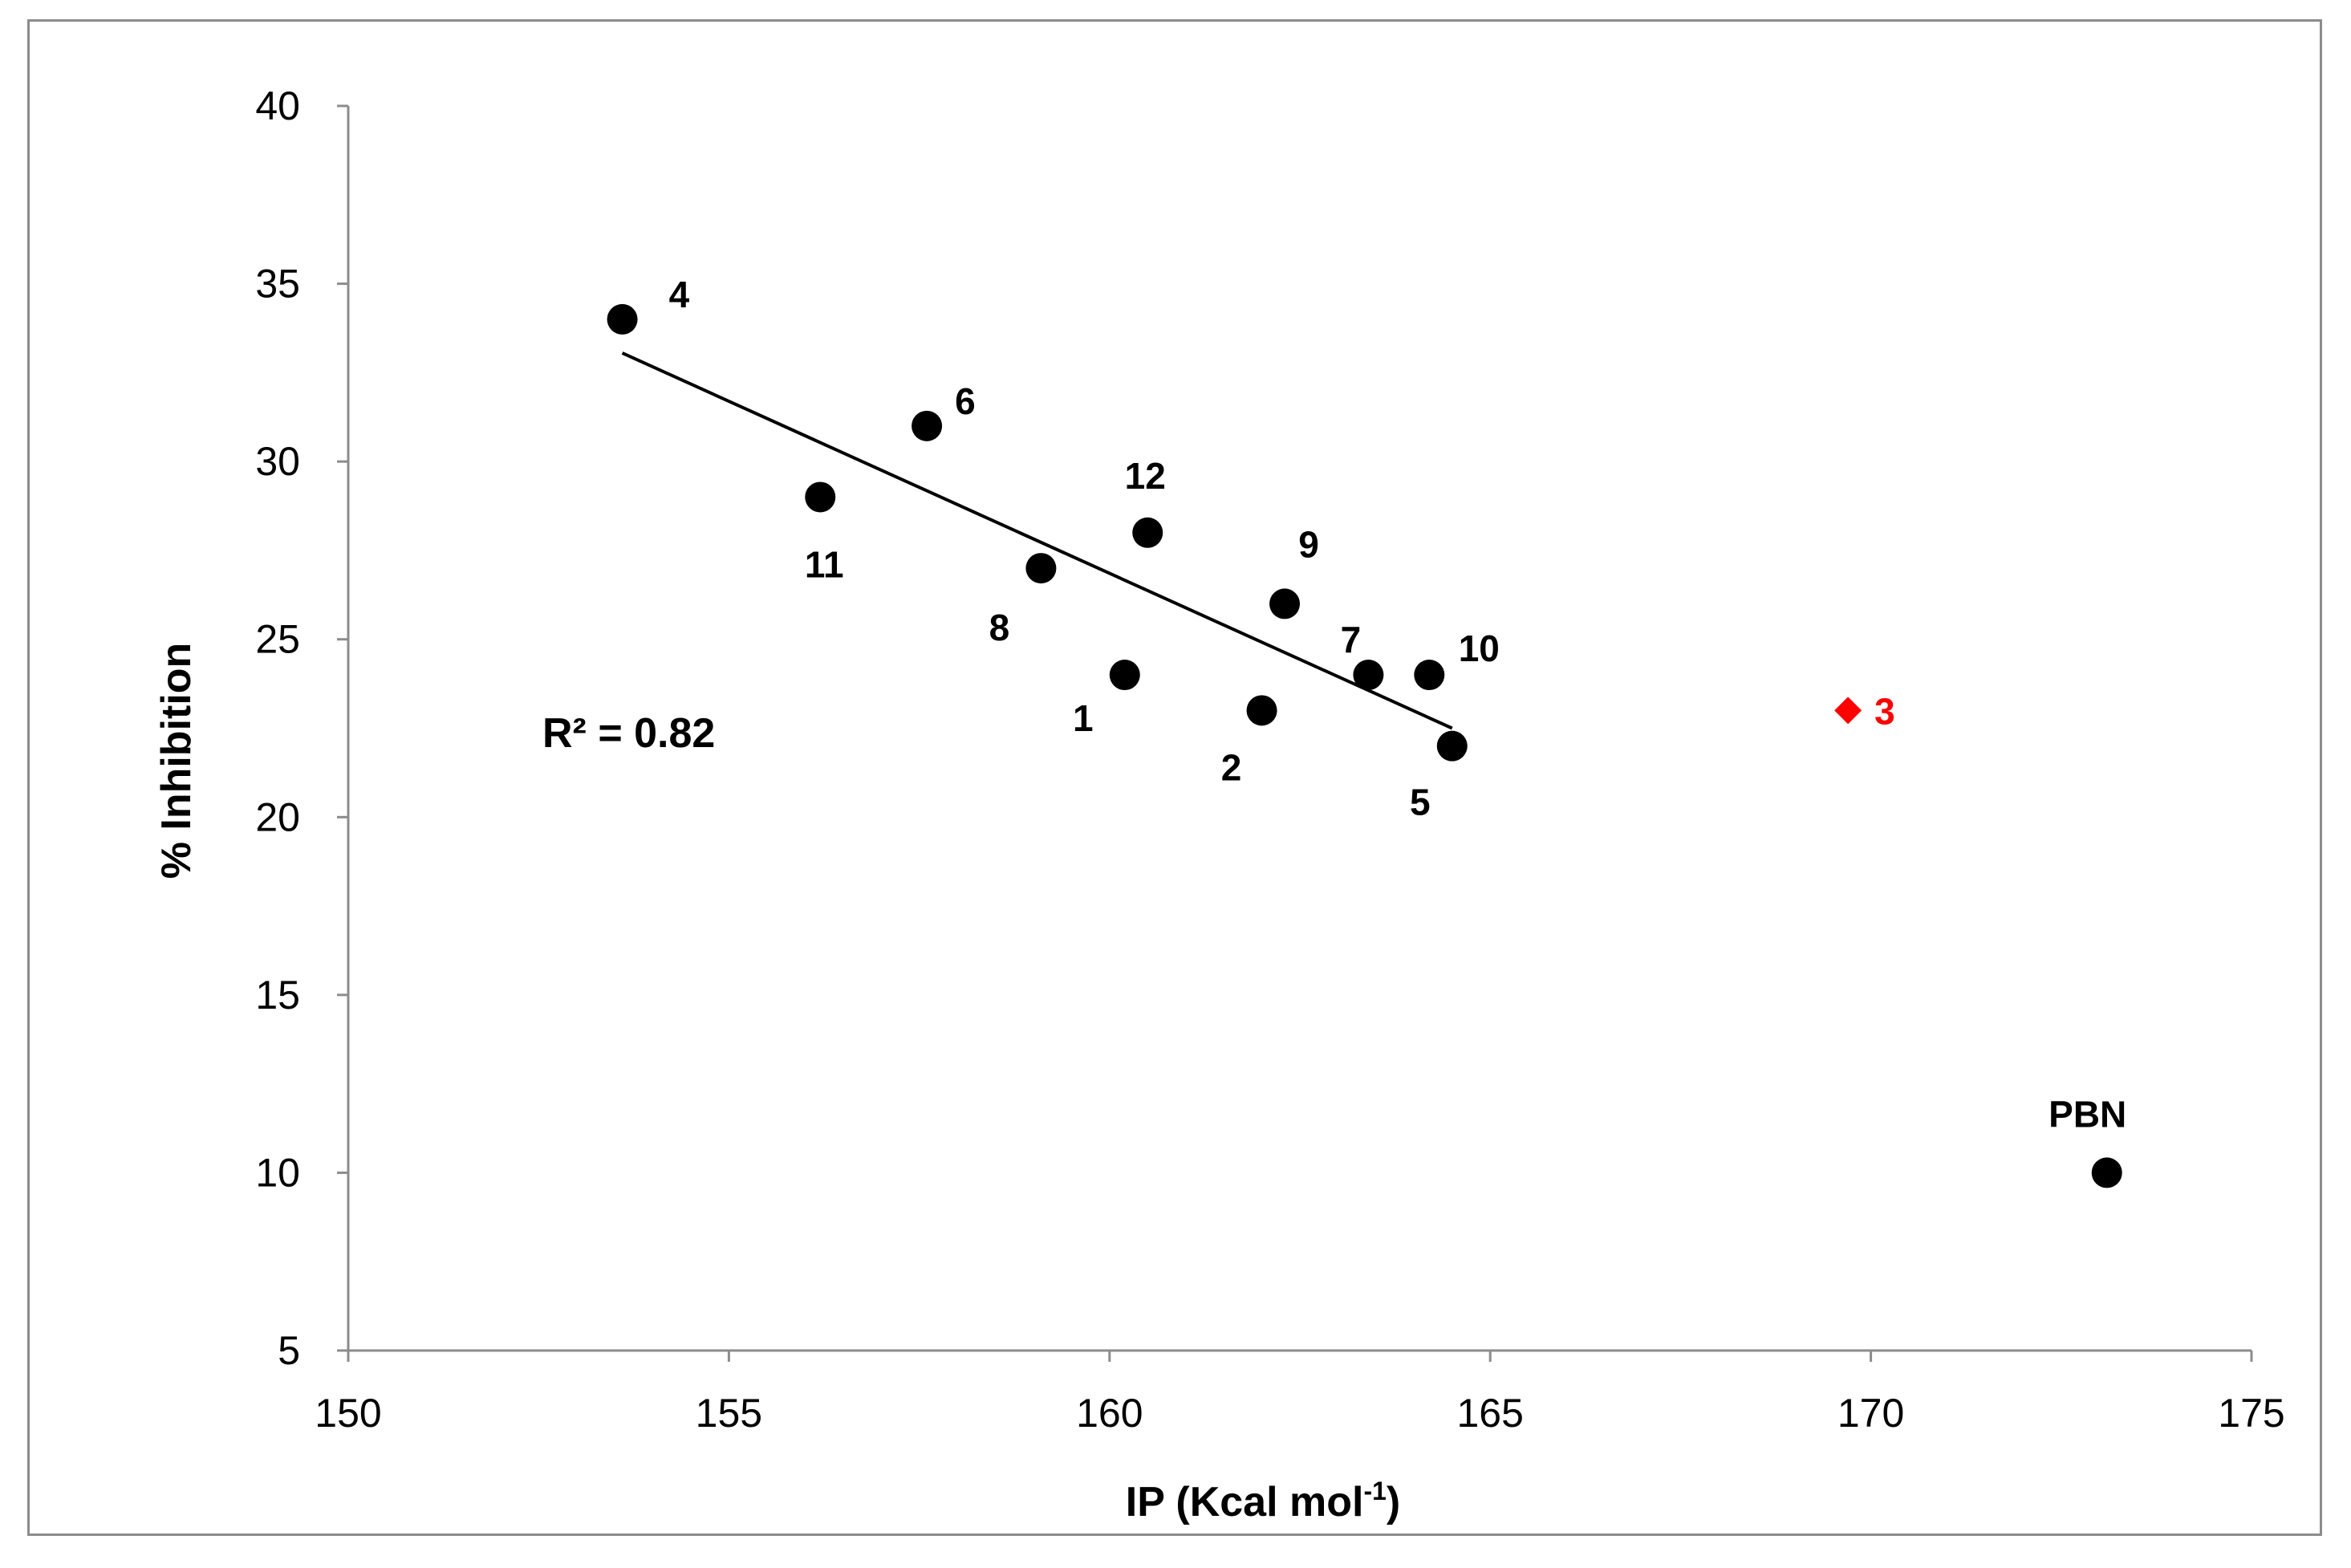 The height and width of the screenshot is (1568, 2351). Describe the element at coordinates (1489, 1413) in the screenshot. I see `x-tick-label: 165` at that location.